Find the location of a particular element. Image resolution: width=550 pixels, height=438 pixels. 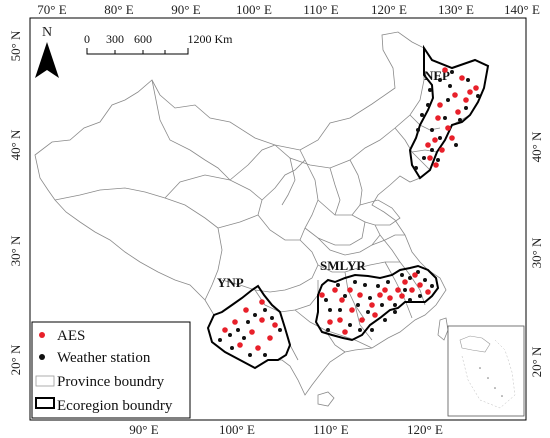

top-tick-140e: 140° E is located at coordinates (522, 9).